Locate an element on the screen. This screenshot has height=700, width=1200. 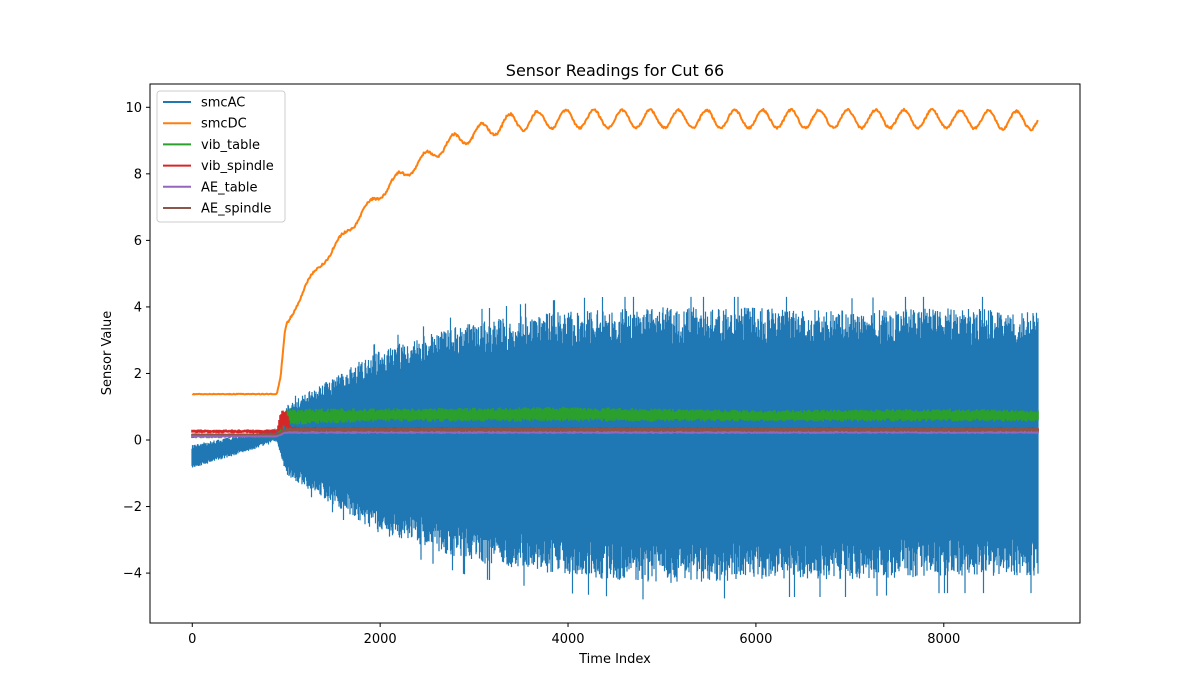
legend-label: smcAC is located at coordinates (223, 103).